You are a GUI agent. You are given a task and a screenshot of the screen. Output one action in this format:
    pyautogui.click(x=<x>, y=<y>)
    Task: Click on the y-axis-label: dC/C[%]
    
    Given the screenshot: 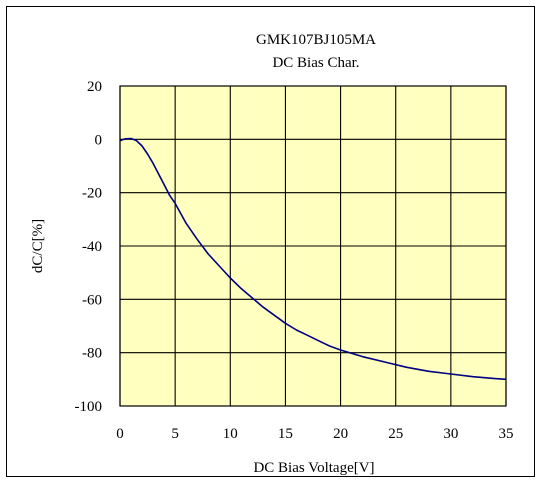 What is the action you would take?
    pyautogui.click(x=38, y=246)
    